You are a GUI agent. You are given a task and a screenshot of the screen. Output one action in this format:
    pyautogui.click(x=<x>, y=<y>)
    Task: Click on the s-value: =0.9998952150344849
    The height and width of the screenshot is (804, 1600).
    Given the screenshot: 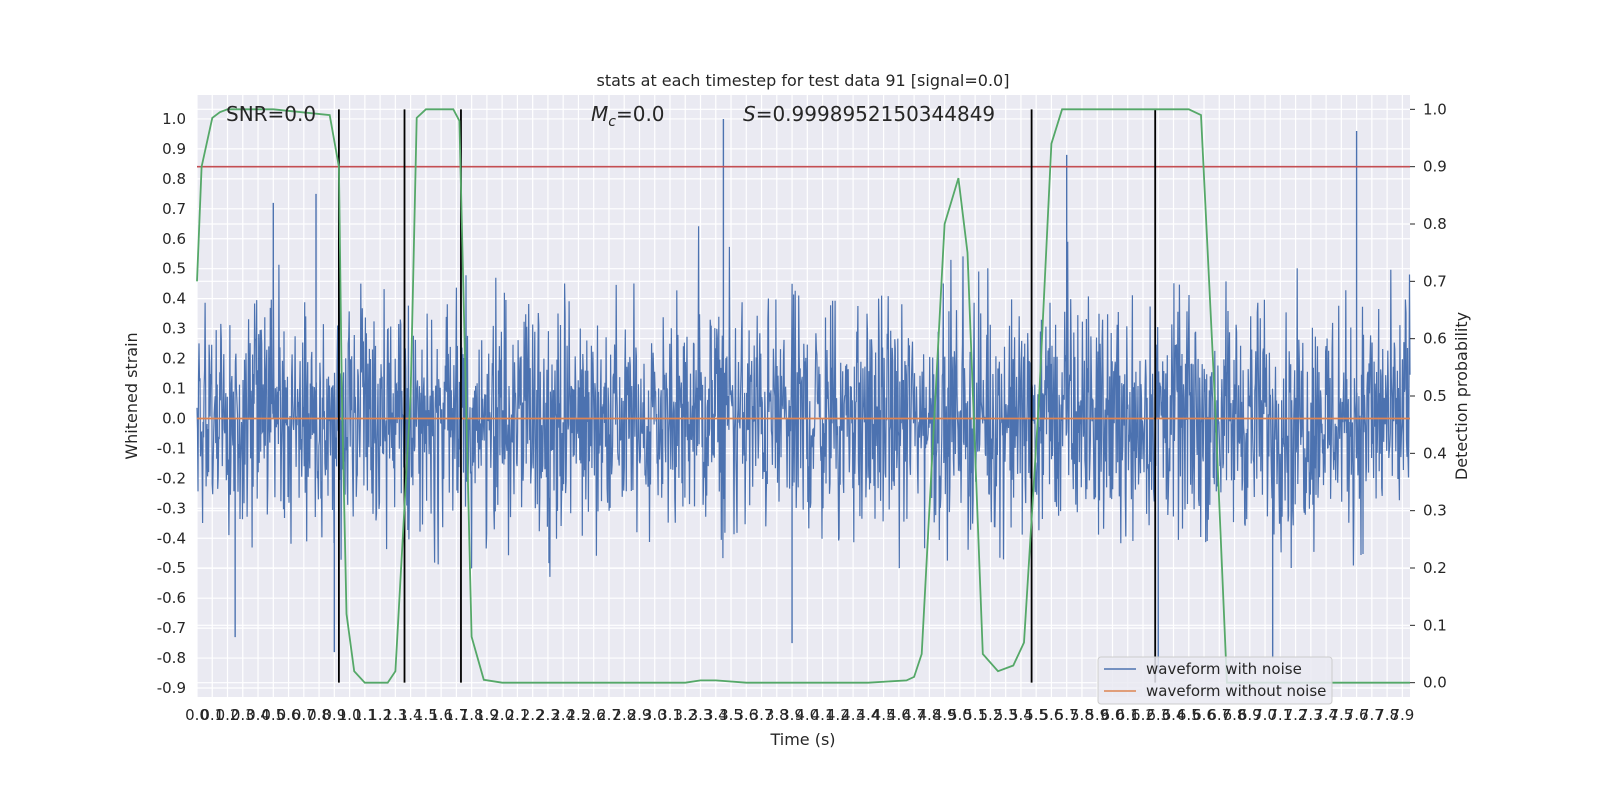 What is the action you would take?
    pyautogui.click(x=875, y=114)
    